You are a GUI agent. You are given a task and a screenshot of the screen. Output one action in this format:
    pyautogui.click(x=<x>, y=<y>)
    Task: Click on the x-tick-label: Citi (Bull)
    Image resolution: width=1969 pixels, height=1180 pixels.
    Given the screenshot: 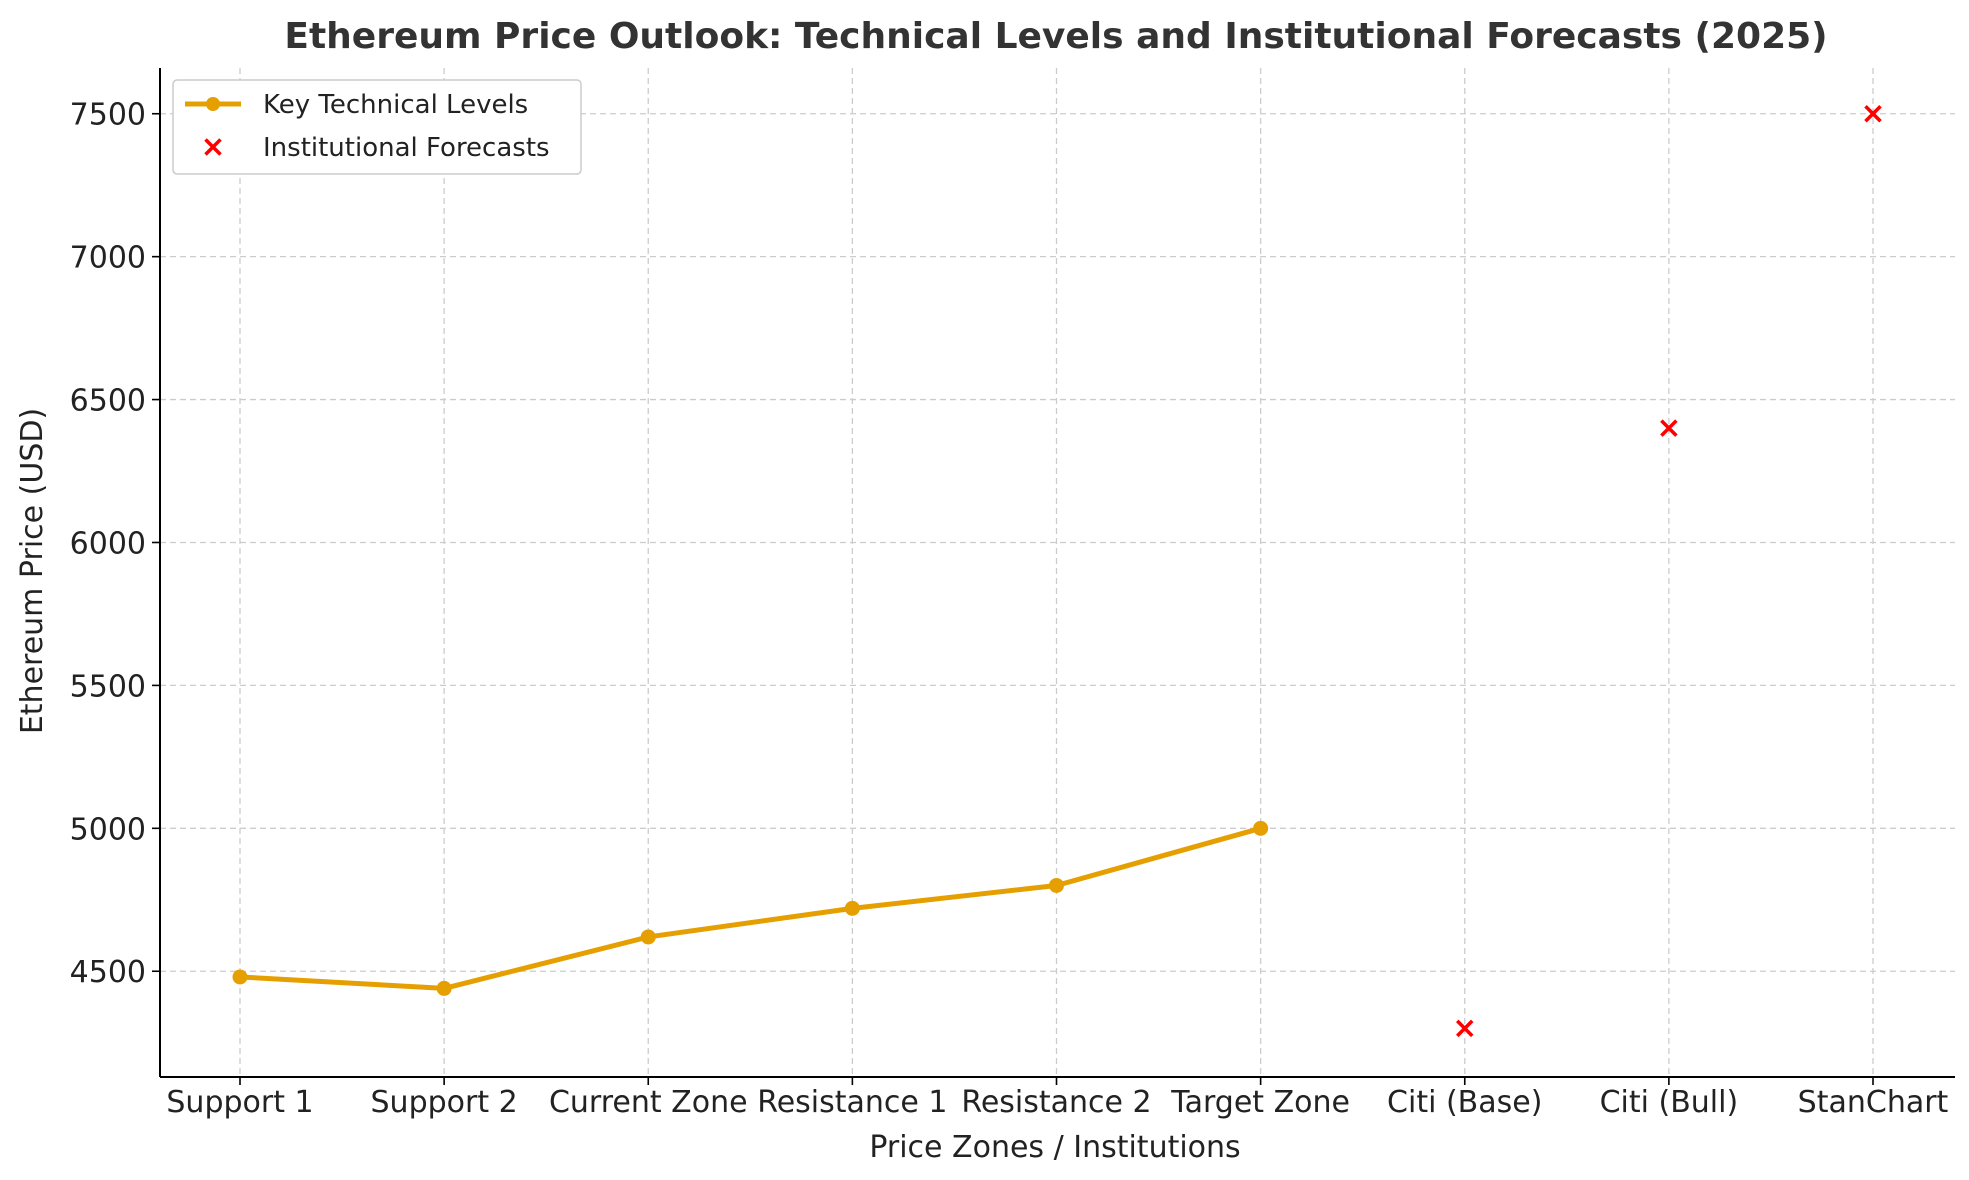 What is the action you would take?
    pyautogui.click(x=1669, y=1102)
    